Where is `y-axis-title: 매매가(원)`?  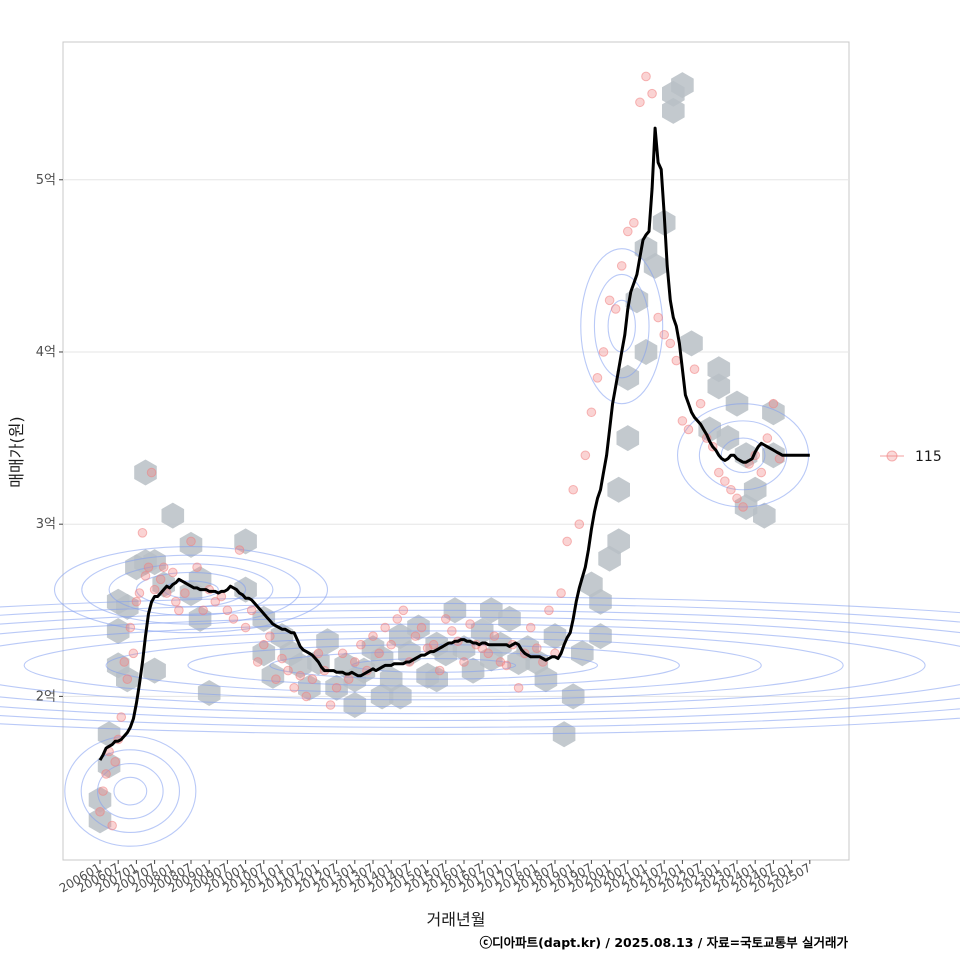
y-axis-title: 매매가(원) is located at coordinates (16, 451).